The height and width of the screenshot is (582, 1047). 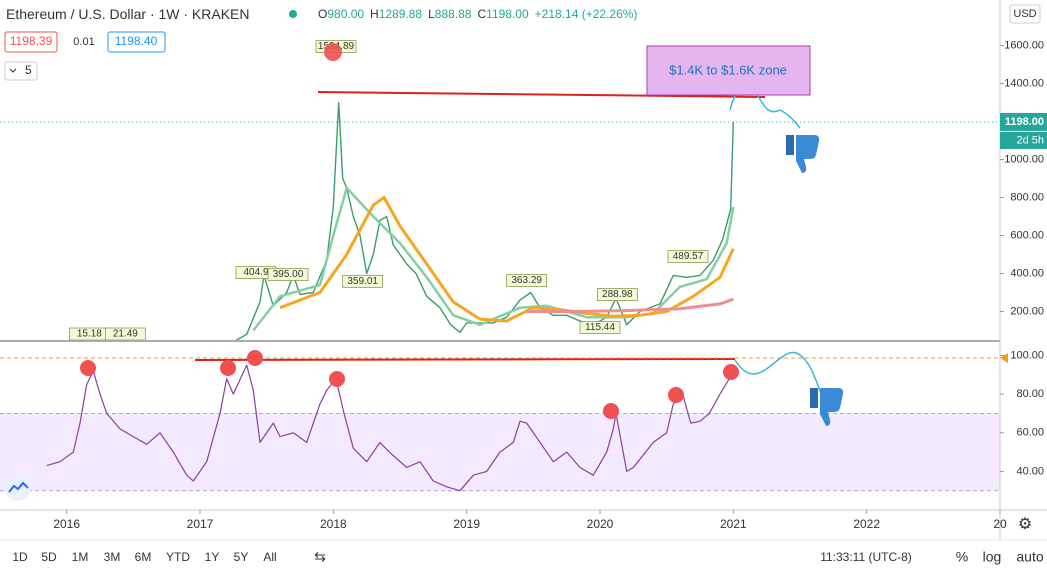 What do you see at coordinates (333, 524) in the screenshot?
I see `x-tick-label: 2018` at bounding box center [333, 524].